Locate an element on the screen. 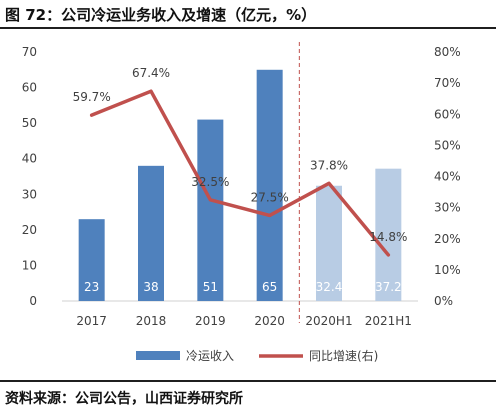  bar-value-label: 23 is located at coordinates (91, 287).